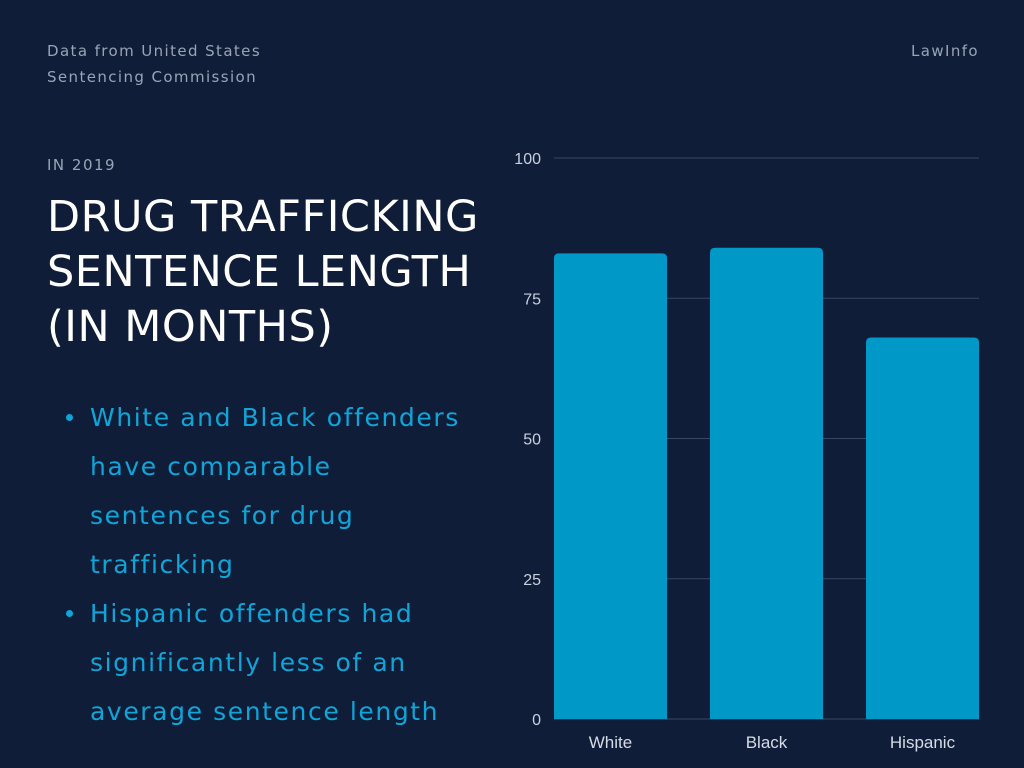 The height and width of the screenshot is (768, 1024). Describe the element at coordinates (265, 711) in the screenshot. I see `finding-line: average sentence length` at that location.